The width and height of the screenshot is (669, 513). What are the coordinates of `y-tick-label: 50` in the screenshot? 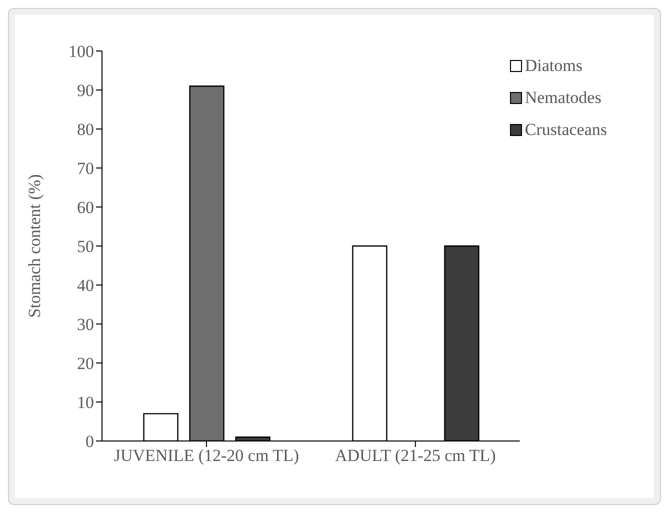 It's located at (85, 246).